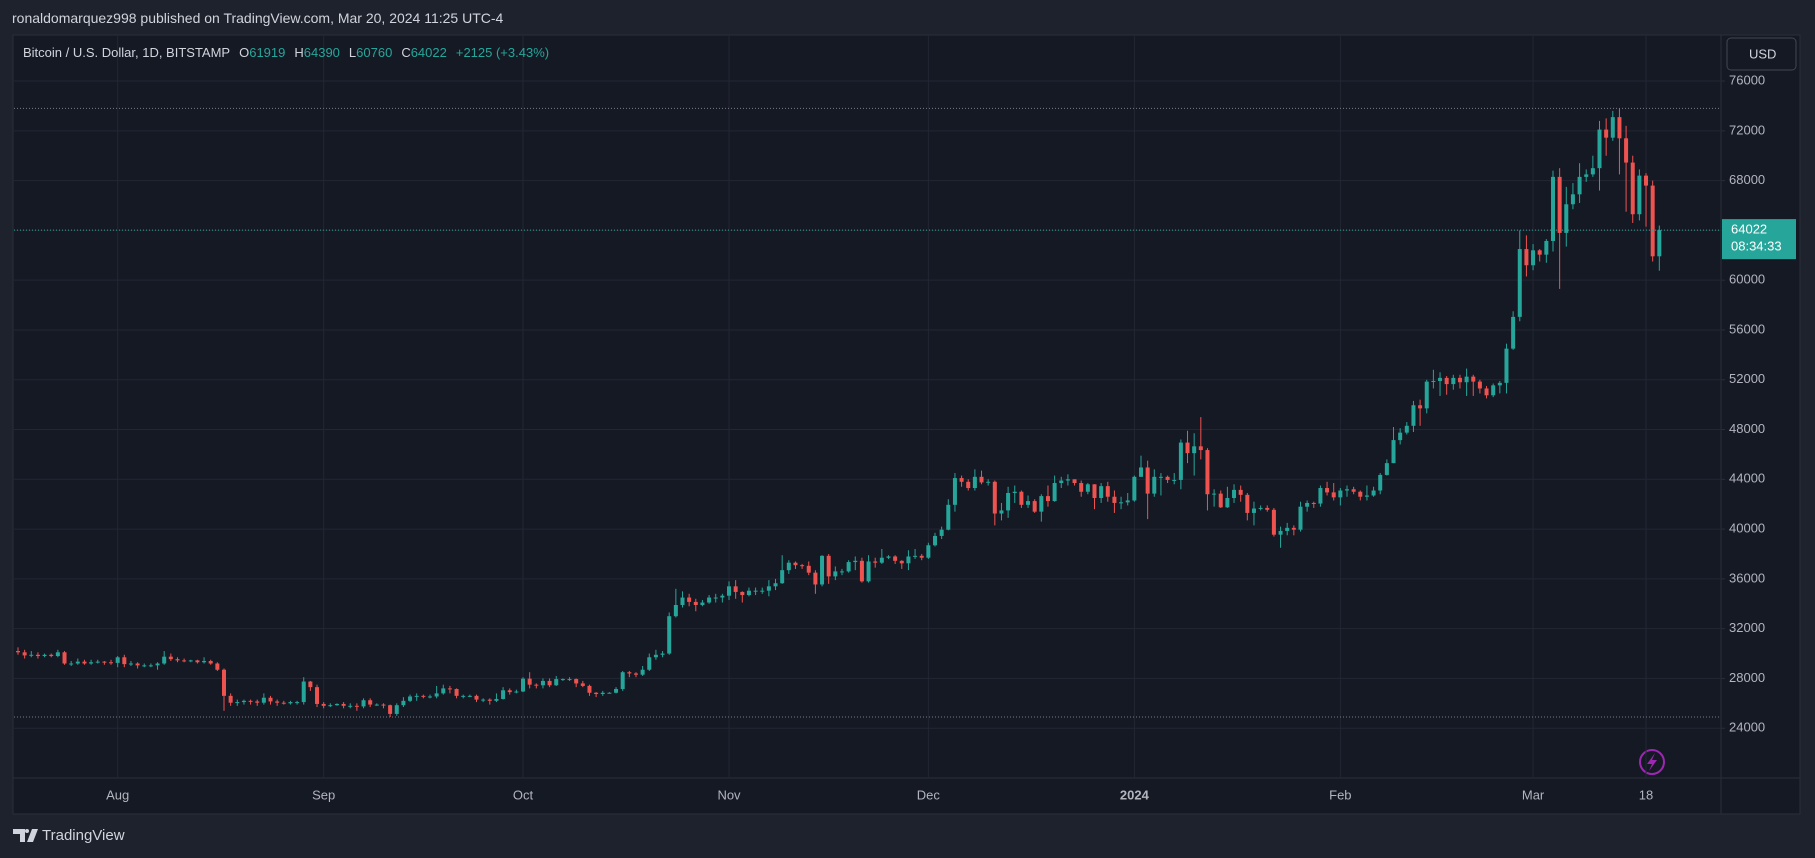  What do you see at coordinates (1652, 762) in the screenshot?
I see `alert-icon` at bounding box center [1652, 762].